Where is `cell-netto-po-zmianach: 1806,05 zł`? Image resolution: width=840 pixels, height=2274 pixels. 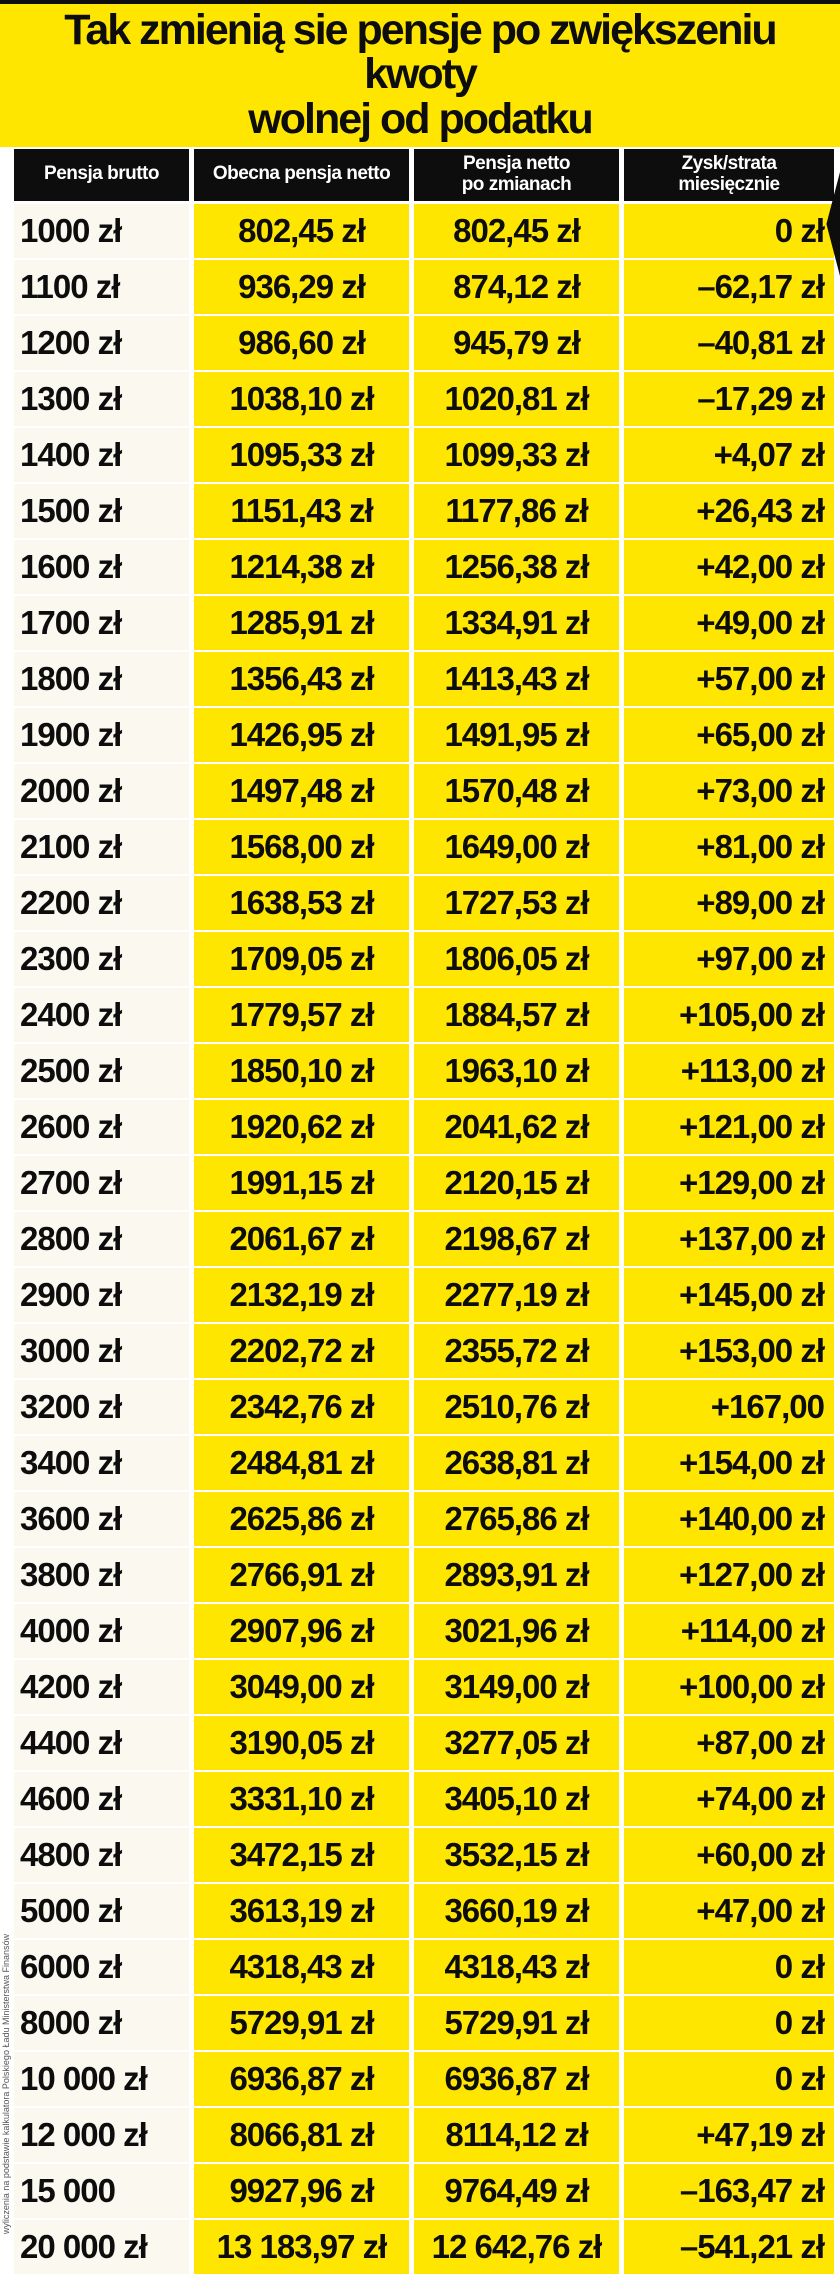
cell-netto-po-zmianach: 1806,05 zł is located at coordinates (516, 958).